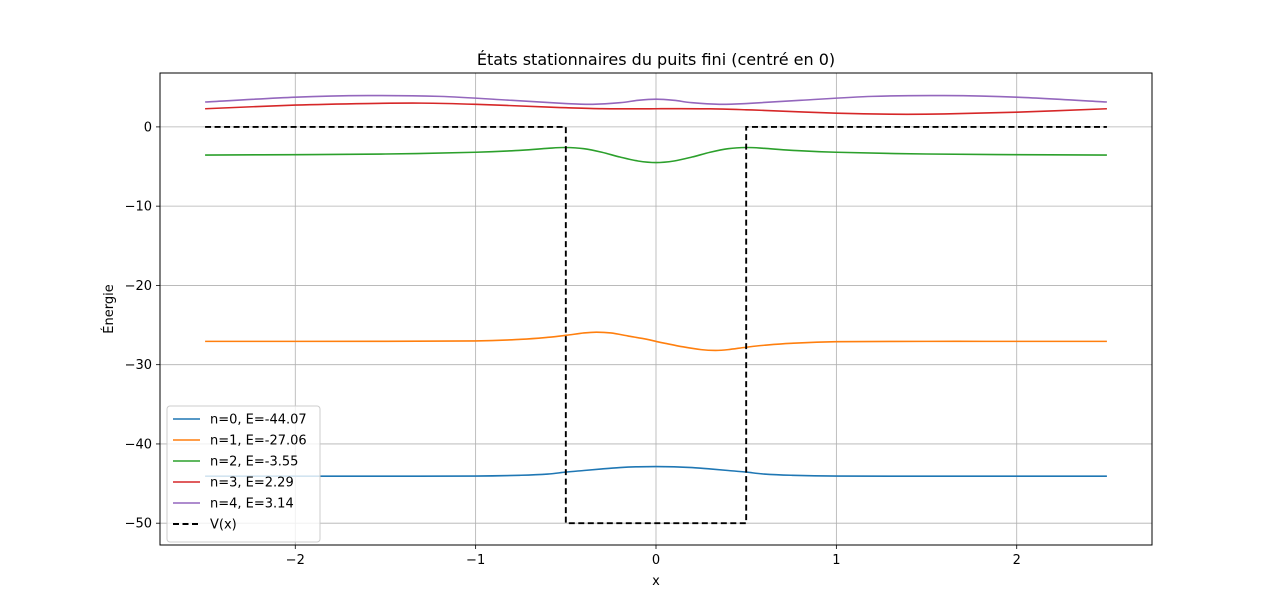  Describe the element at coordinates (656, 100) in the screenshot. I see `series-line-n4` at that location.